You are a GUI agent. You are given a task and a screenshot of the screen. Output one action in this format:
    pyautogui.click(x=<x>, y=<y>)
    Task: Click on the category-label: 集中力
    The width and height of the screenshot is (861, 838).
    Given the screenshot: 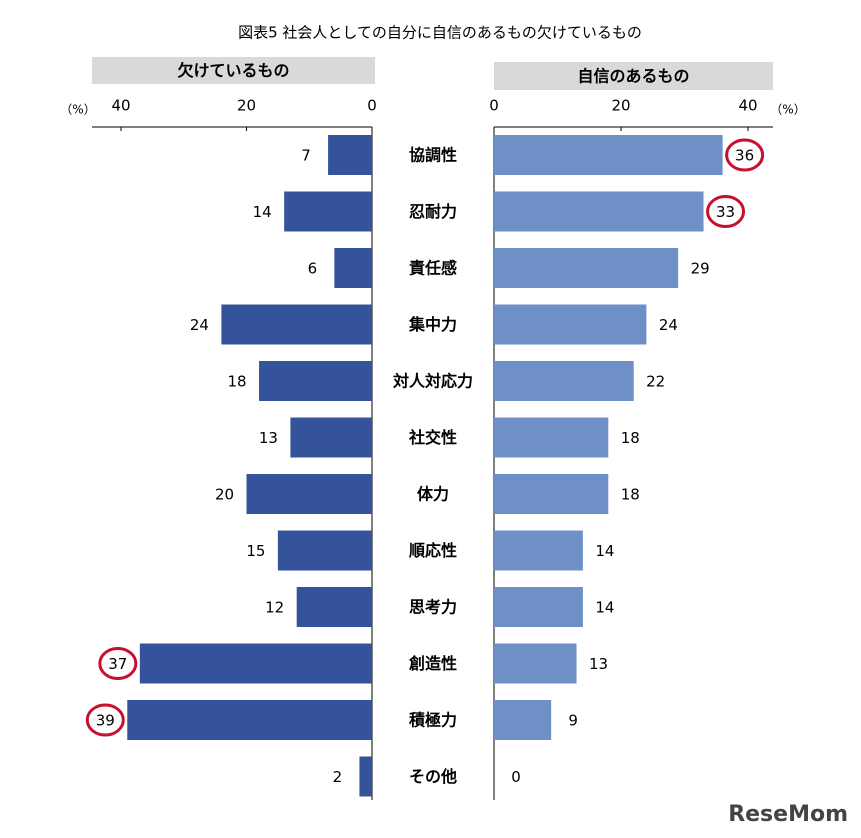 What is the action you would take?
    pyautogui.click(x=432, y=324)
    